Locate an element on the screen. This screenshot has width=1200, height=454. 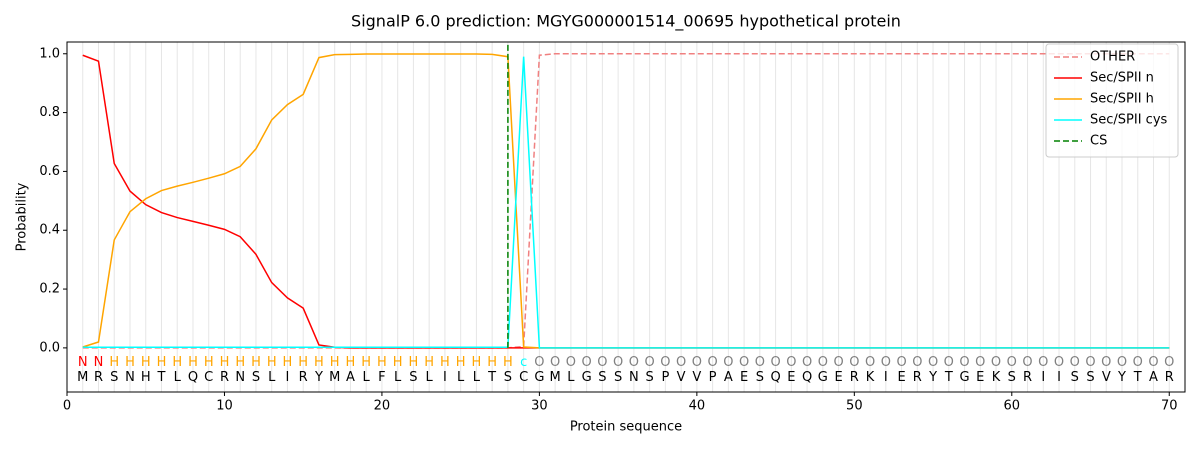
residue: K is located at coordinates (996, 377).